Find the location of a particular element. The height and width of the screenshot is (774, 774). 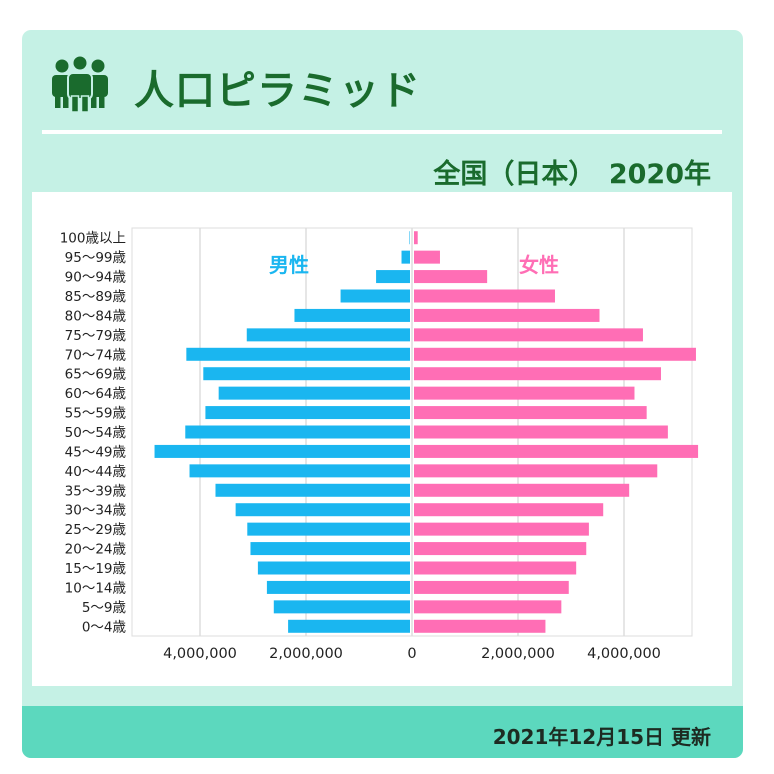

y-tick-label: 55〜59歳 is located at coordinates (96, 414).